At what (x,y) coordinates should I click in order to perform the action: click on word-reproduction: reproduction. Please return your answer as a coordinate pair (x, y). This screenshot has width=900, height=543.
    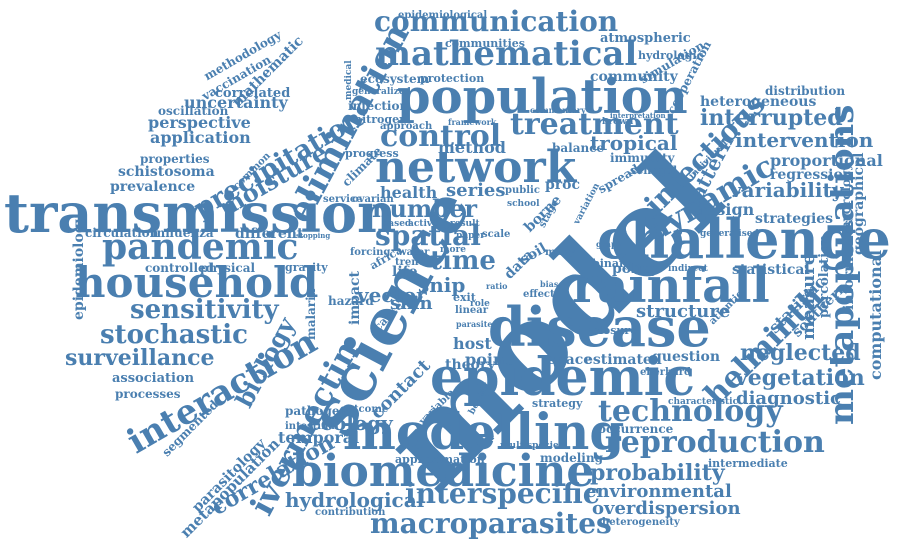
    Looking at the image, I should click on (715, 442).